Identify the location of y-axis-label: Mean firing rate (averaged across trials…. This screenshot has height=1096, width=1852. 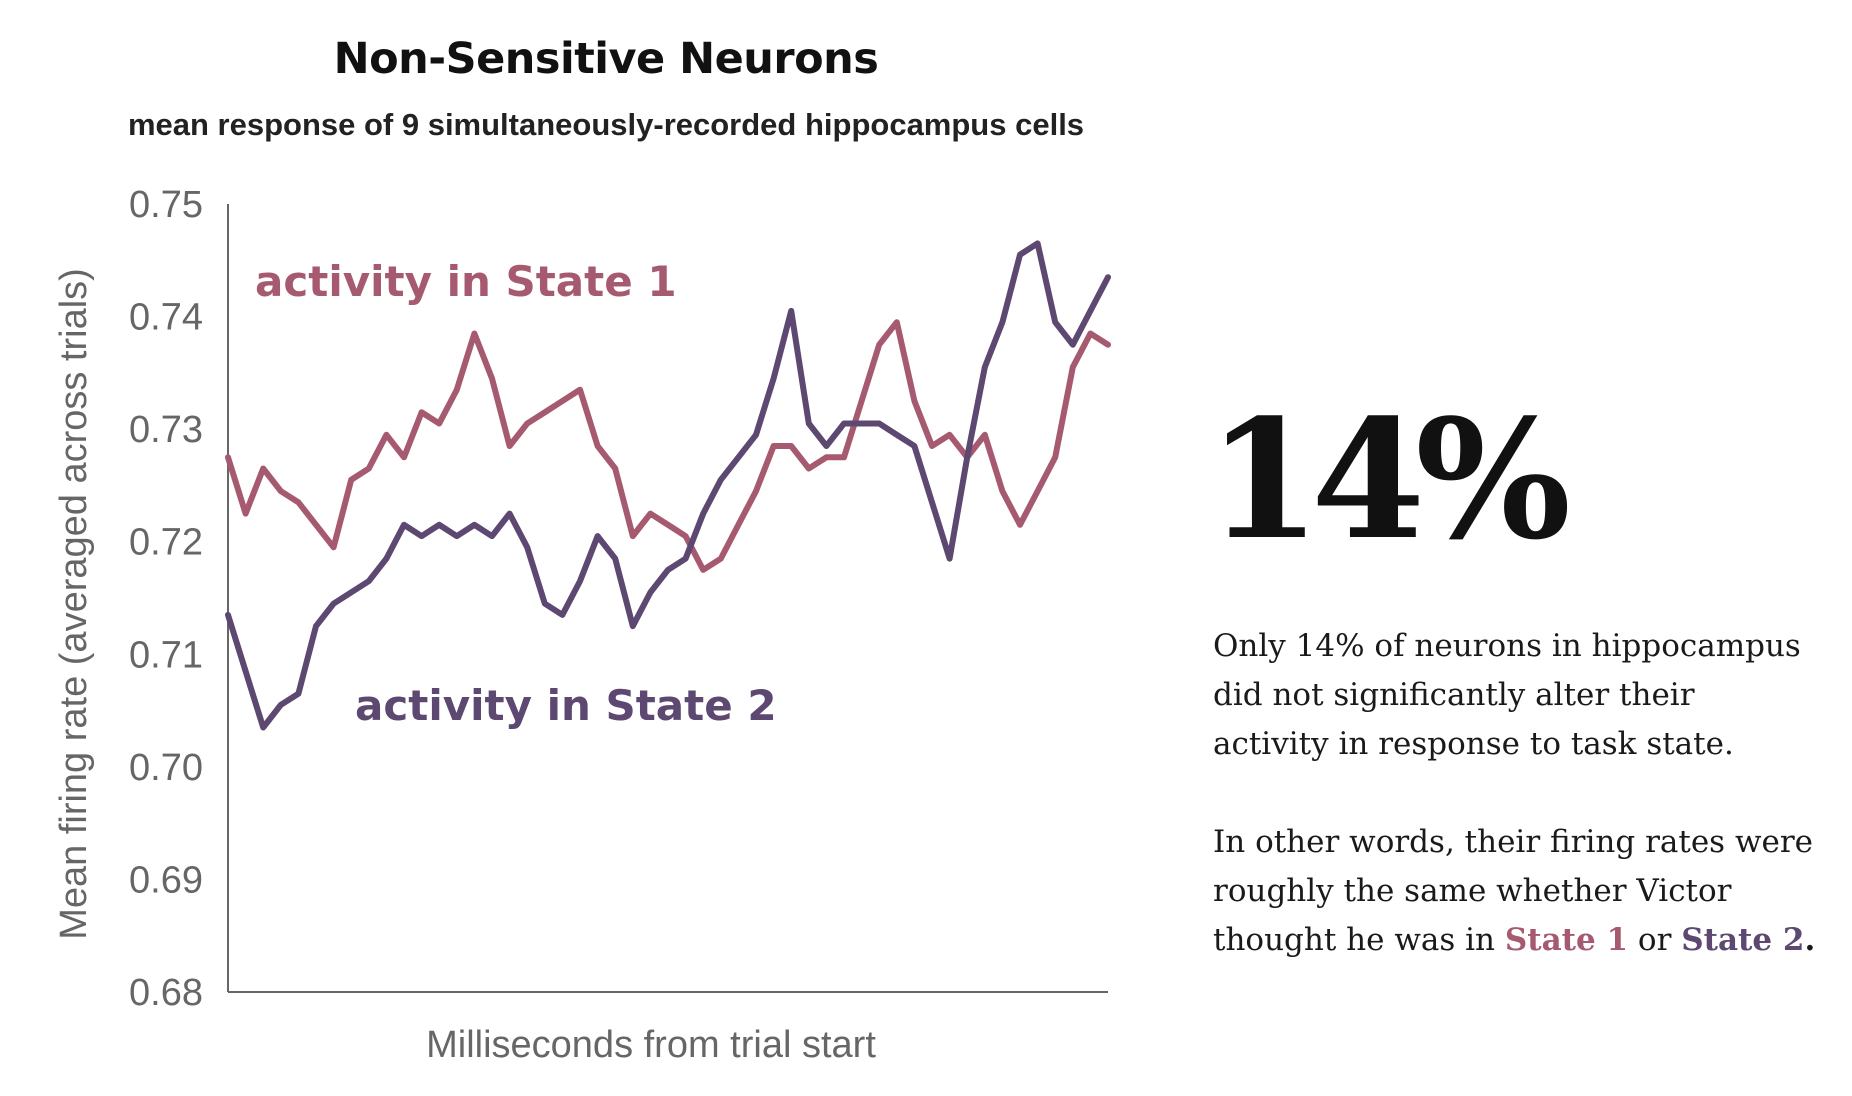
(74, 604).